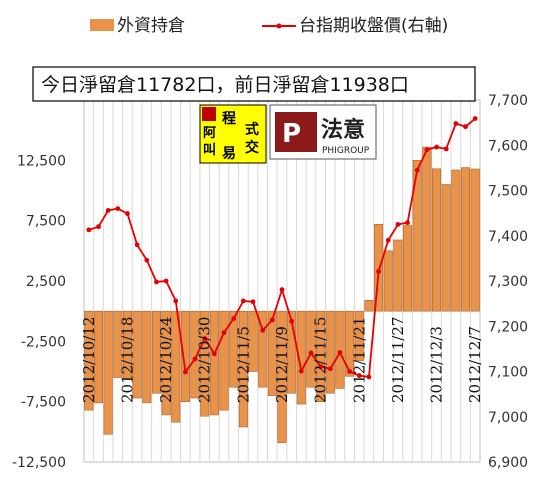 The width and height of the screenshot is (541, 495). I want to click on x-tick-label: 2012/11/15, so click(321, 360).